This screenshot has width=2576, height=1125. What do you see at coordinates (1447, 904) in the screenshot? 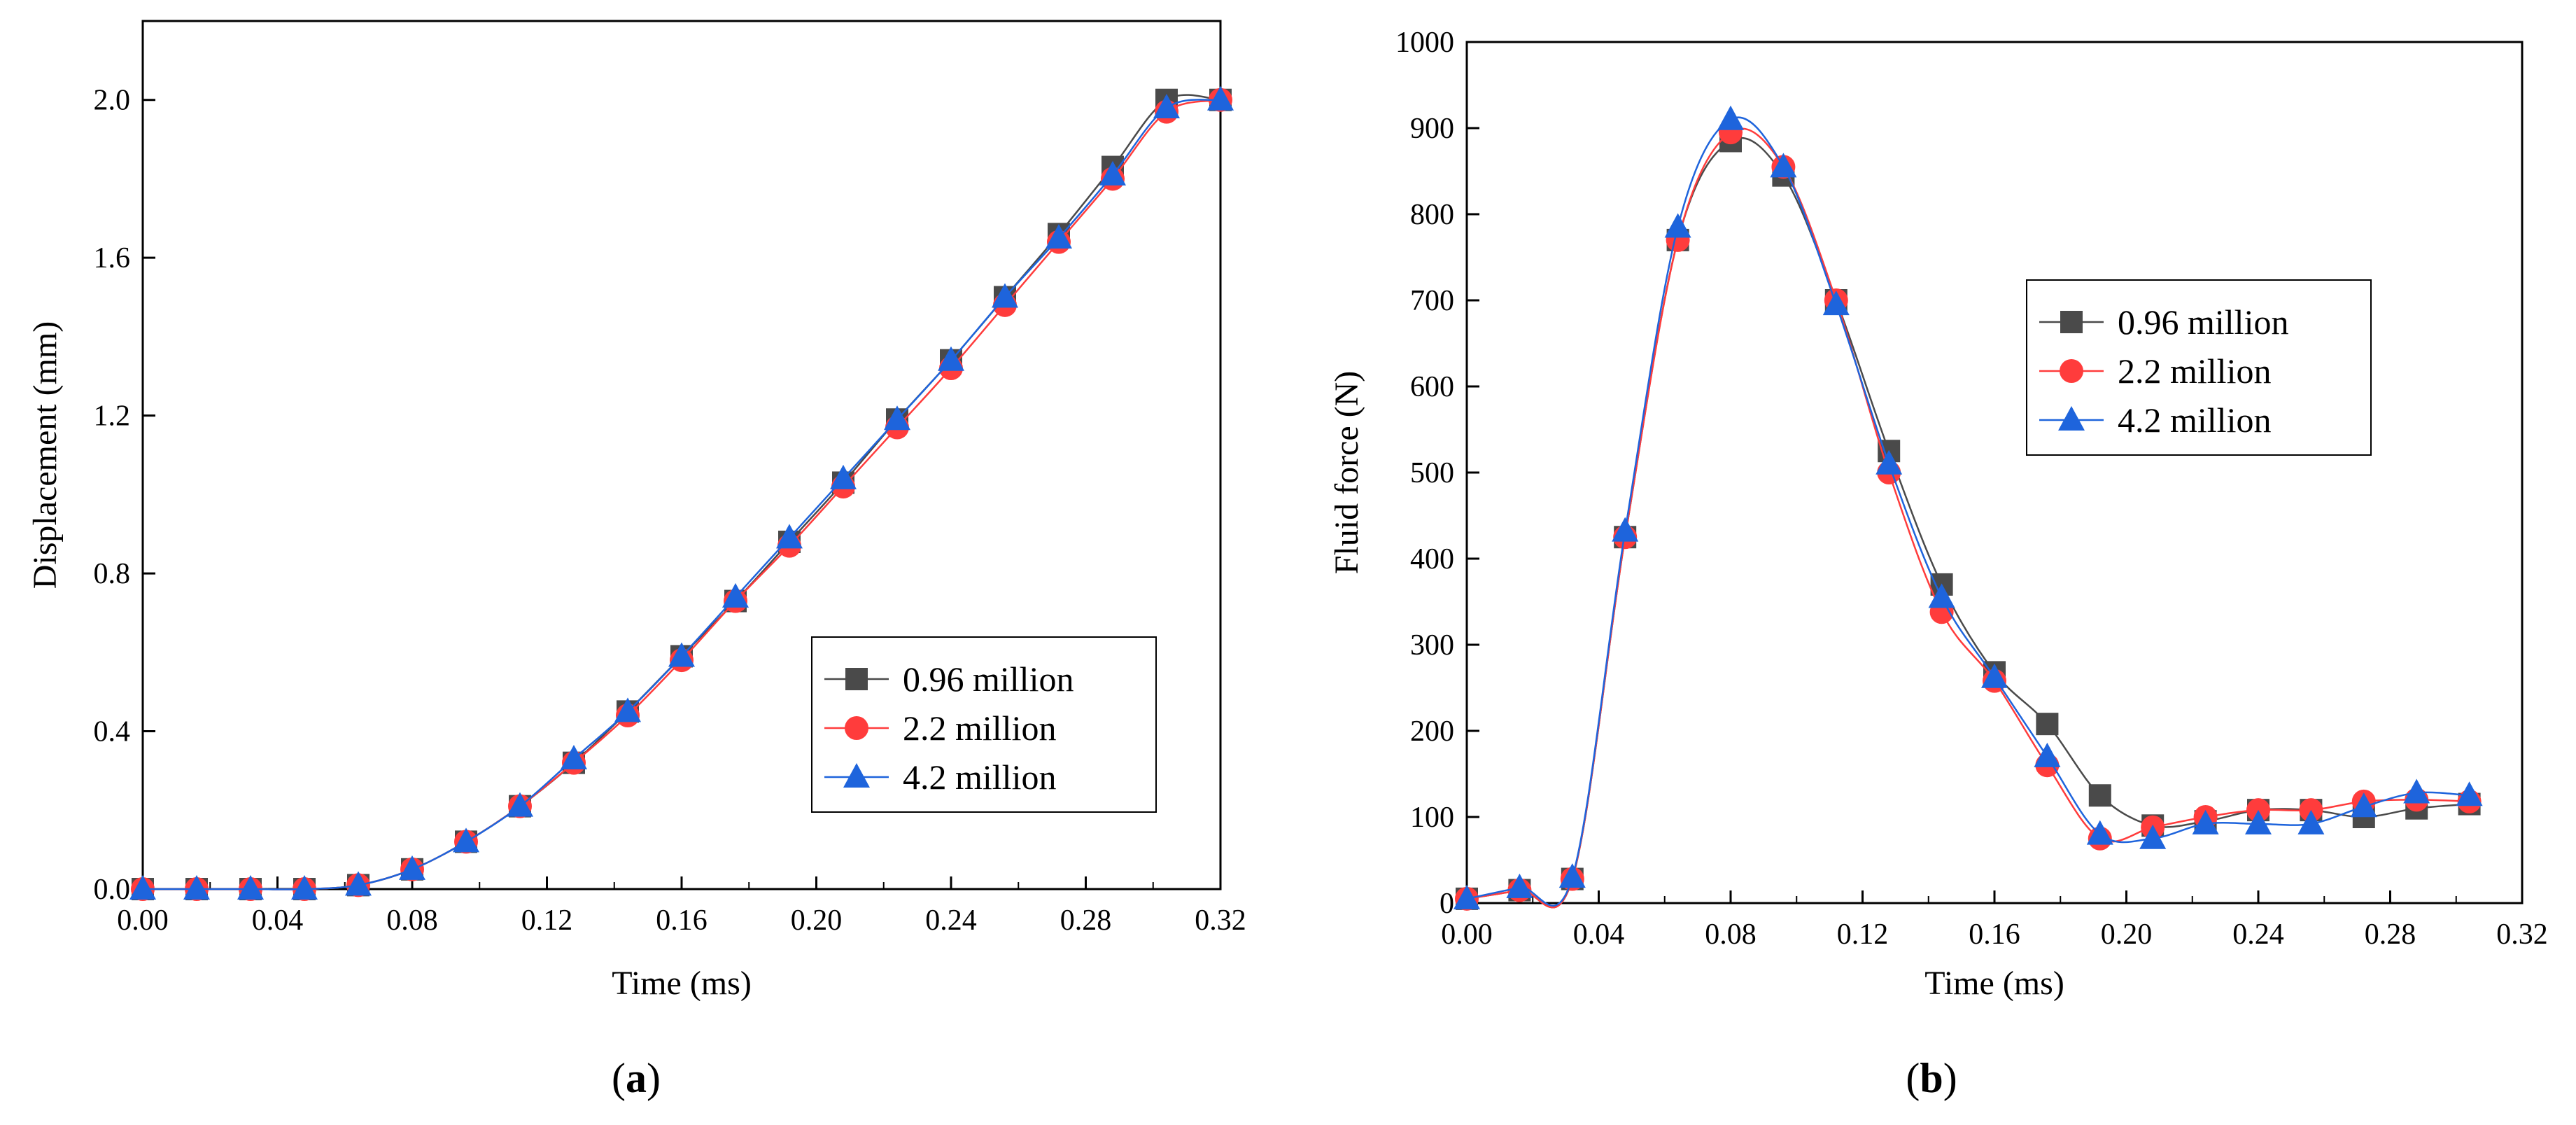
I see `b-y-tick-label: 0` at bounding box center [1447, 904].